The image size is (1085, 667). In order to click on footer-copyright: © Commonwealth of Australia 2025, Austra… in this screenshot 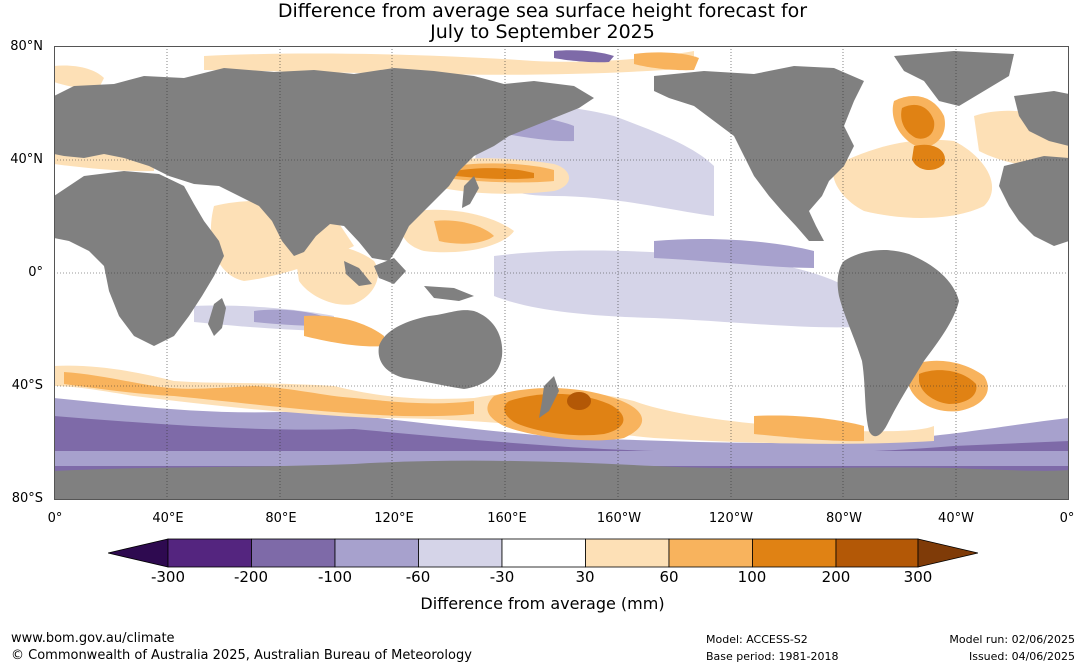, I will do `click(241, 655)`.